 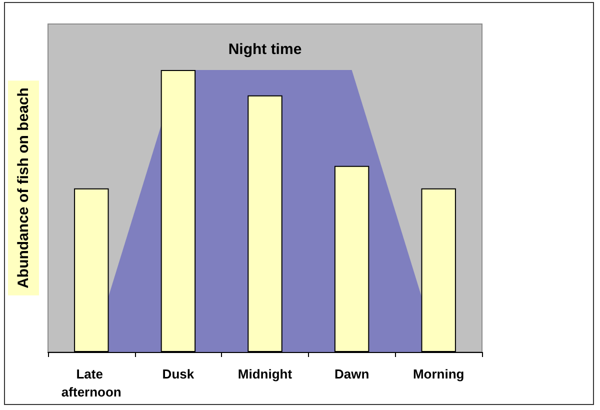 I want to click on x-tick-label: Morning, so click(x=438, y=374).